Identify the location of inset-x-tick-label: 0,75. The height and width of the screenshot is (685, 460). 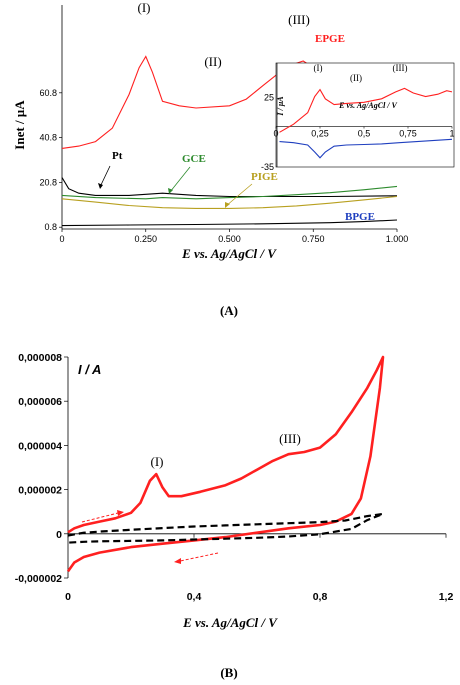
(408, 134).